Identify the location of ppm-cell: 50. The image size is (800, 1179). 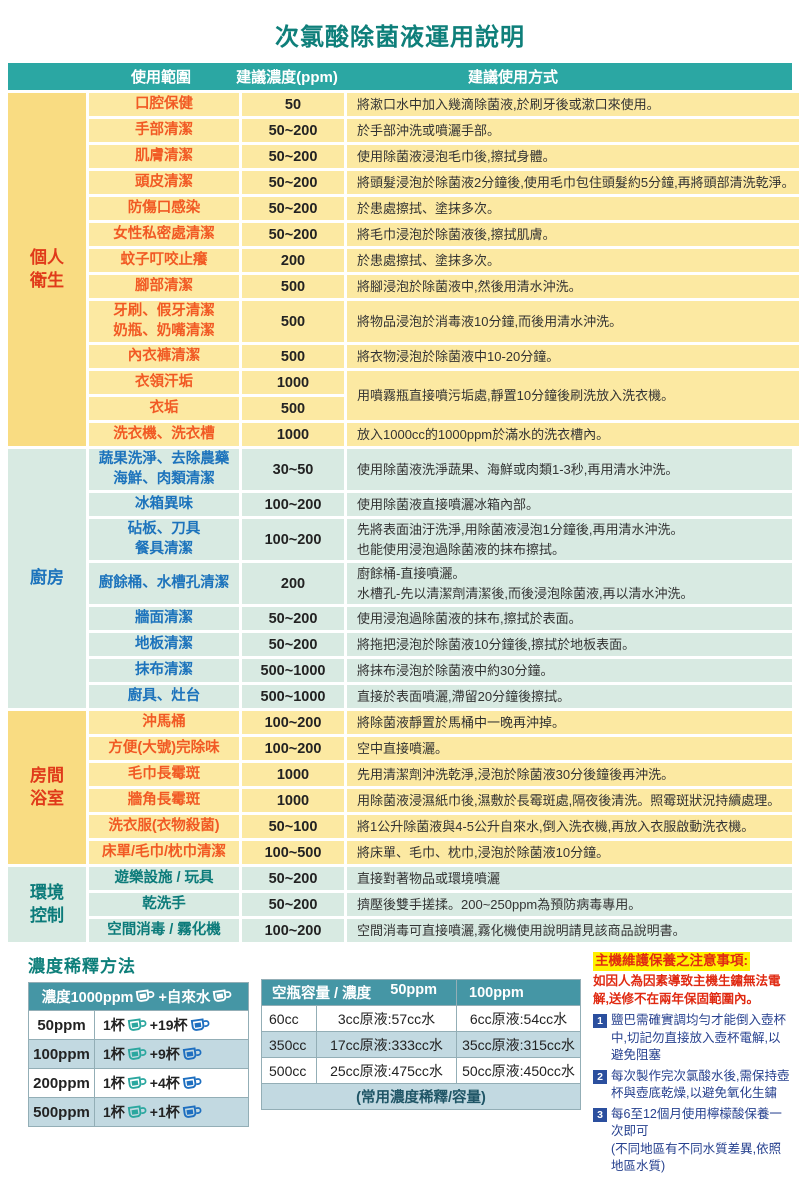
(293, 104).